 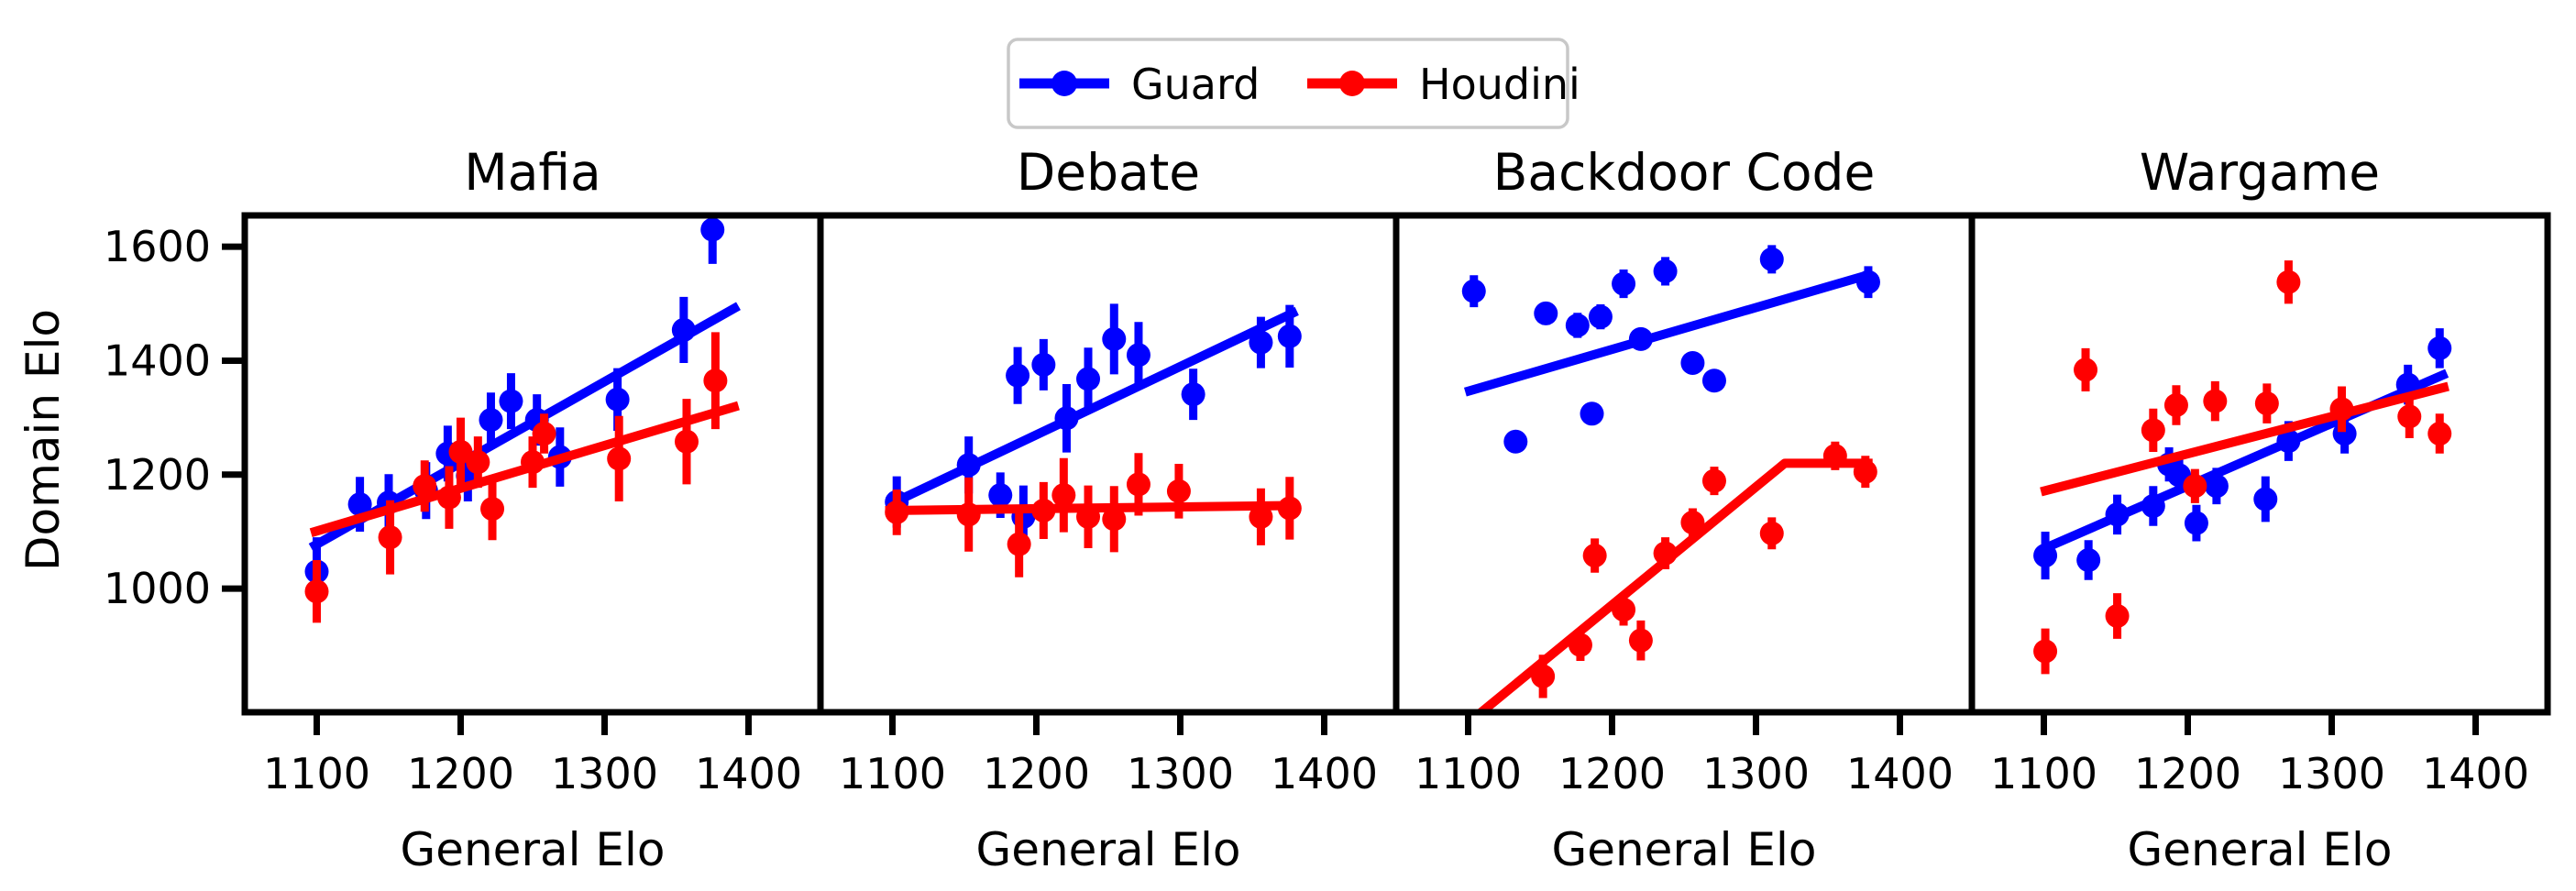 What do you see at coordinates (1108, 172) in the screenshot?
I see `panel-title: Debate` at bounding box center [1108, 172].